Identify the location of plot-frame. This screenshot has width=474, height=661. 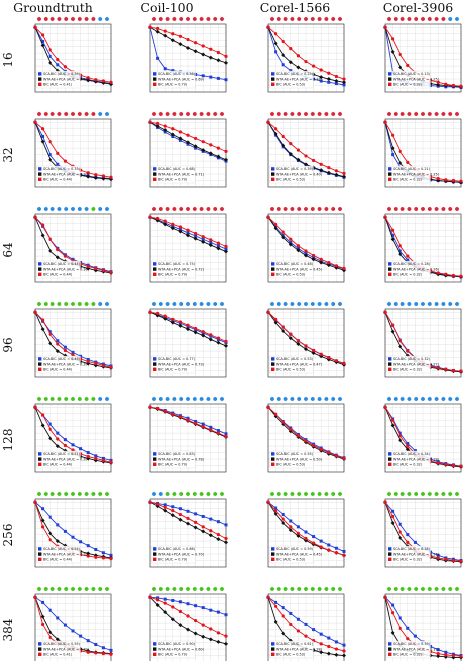
(306, 533).